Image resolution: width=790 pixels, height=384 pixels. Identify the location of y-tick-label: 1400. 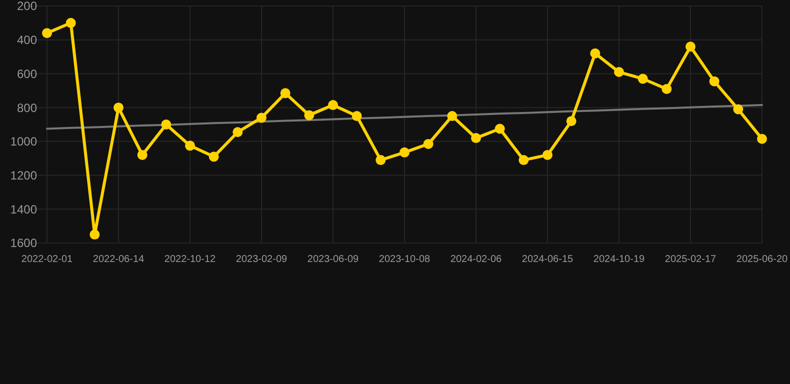
(24, 209).